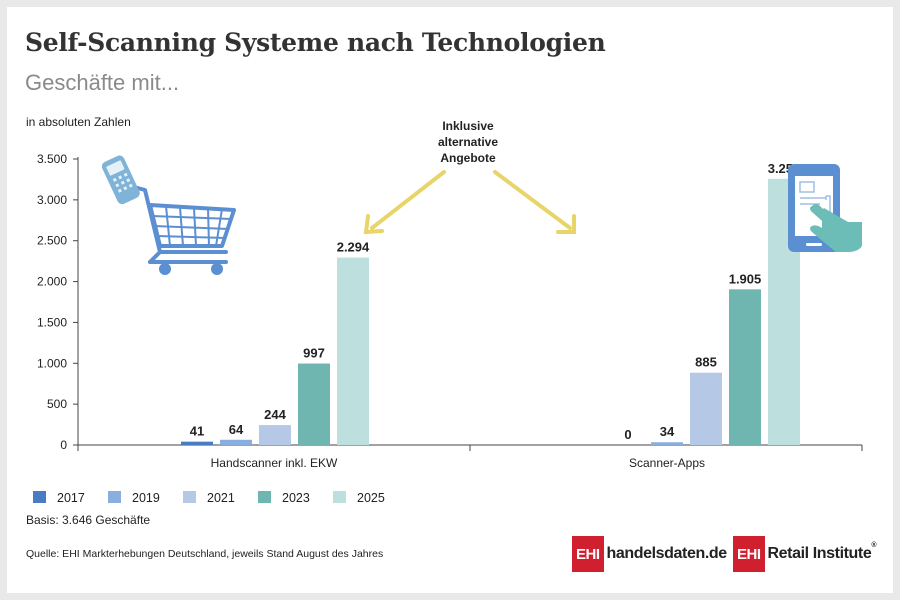 This screenshot has width=900, height=600. What do you see at coordinates (78, 122) in the screenshot?
I see `y-axis-unit-label: in absoluten Zahlen` at bounding box center [78, 122].